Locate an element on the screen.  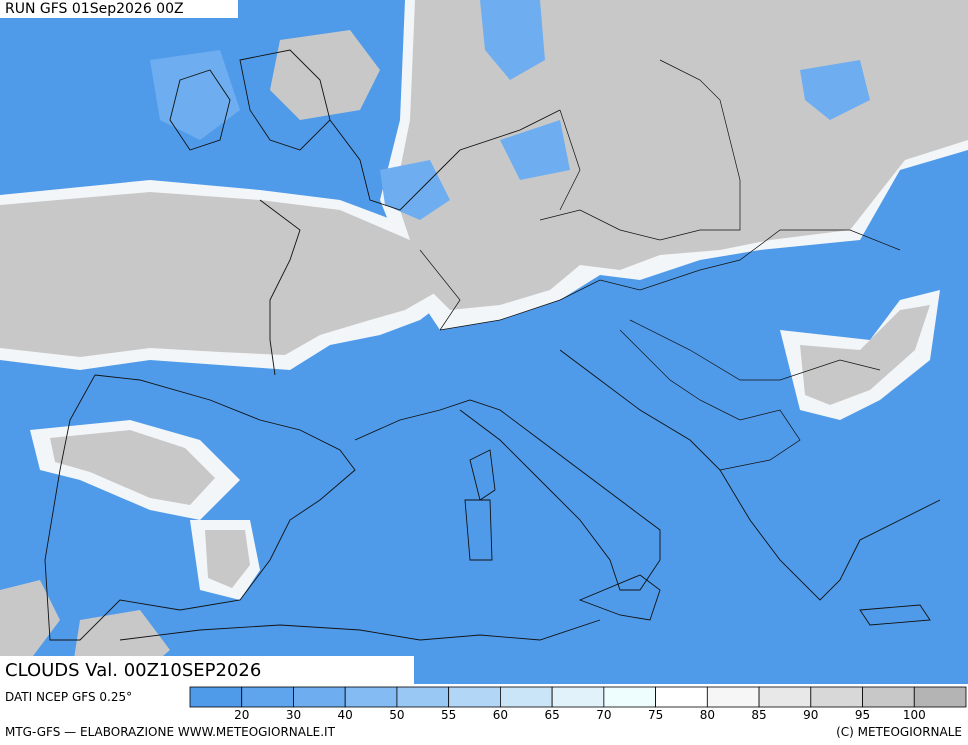
colorbar-tick-label: 55 is located at coordinates (448, 715).